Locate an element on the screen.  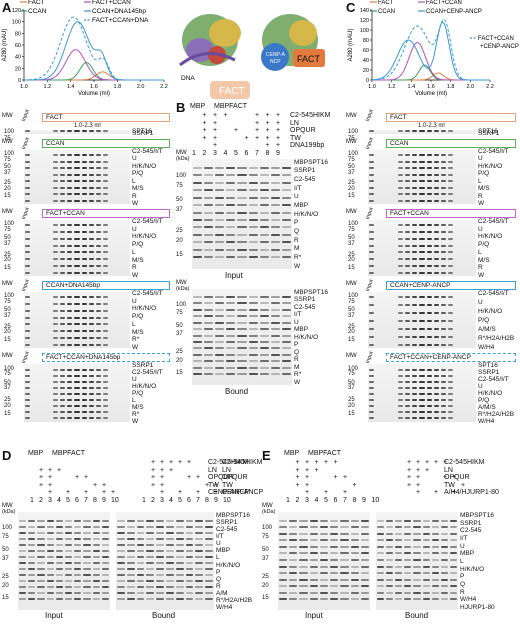
svg-text: 60 is located at coordinates (18, 46).